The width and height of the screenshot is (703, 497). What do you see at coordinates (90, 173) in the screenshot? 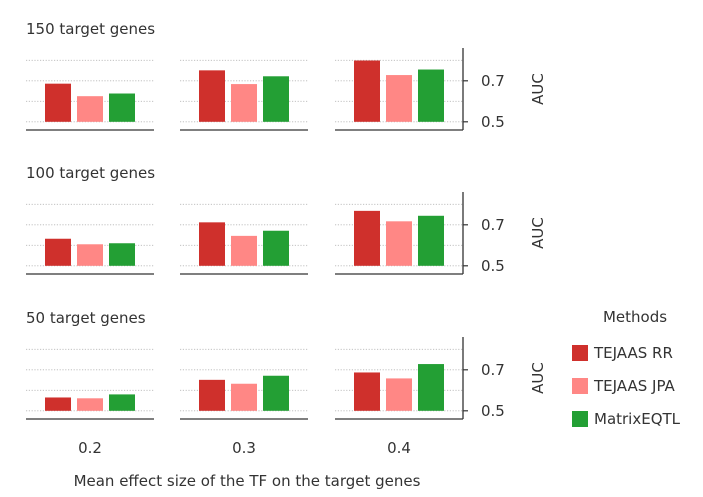
I see `row-title: 100 target genes` at bounding box center [90, 173].